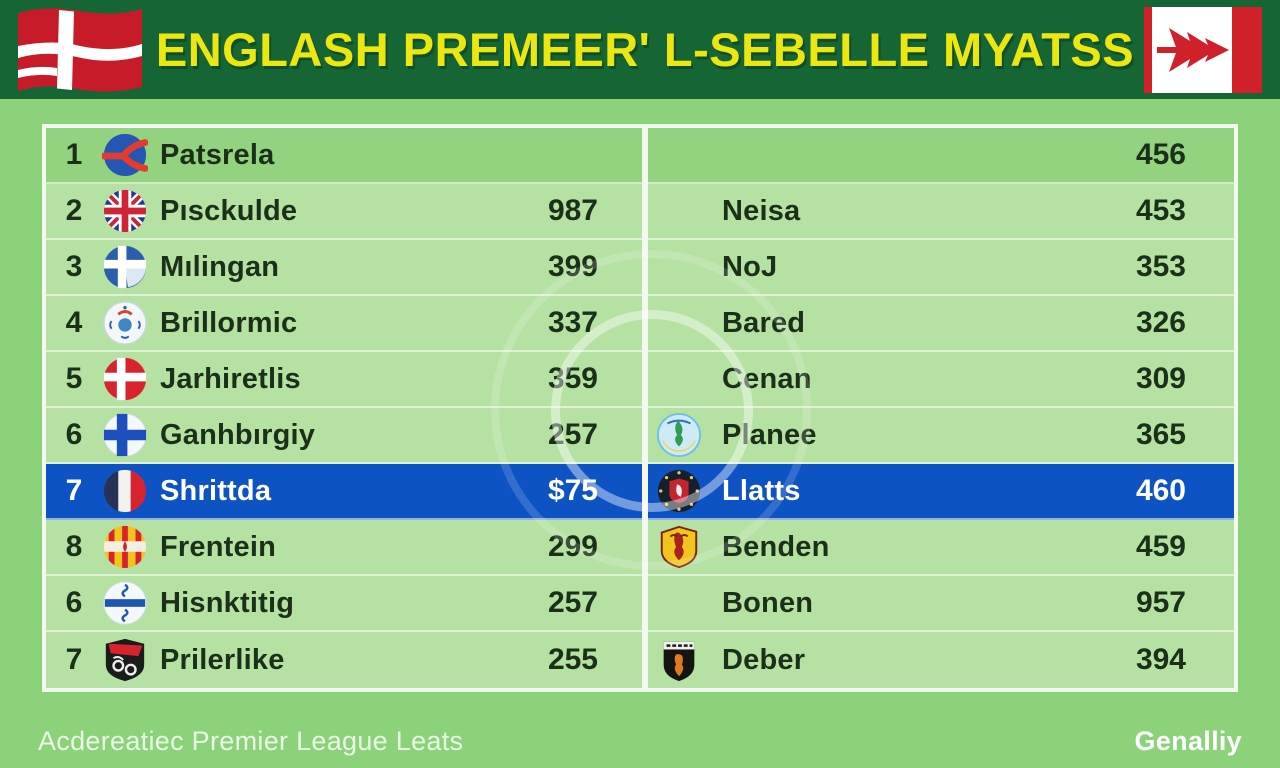  What do you see at coordinates (941, 268) in the screenshot?
I see `table-row: NoJ 353` at bounding box center [941, 268].